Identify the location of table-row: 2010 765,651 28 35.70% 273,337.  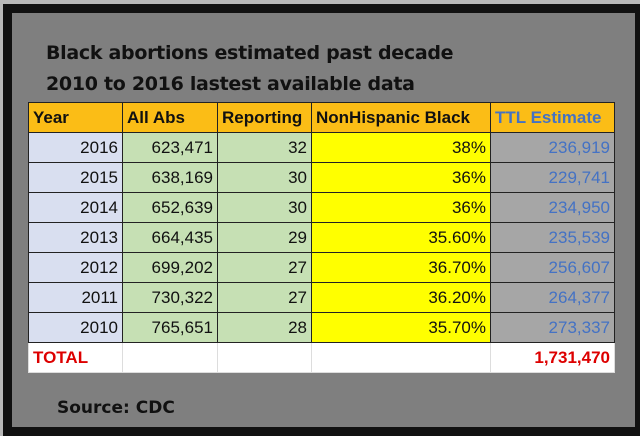
(321, 327).